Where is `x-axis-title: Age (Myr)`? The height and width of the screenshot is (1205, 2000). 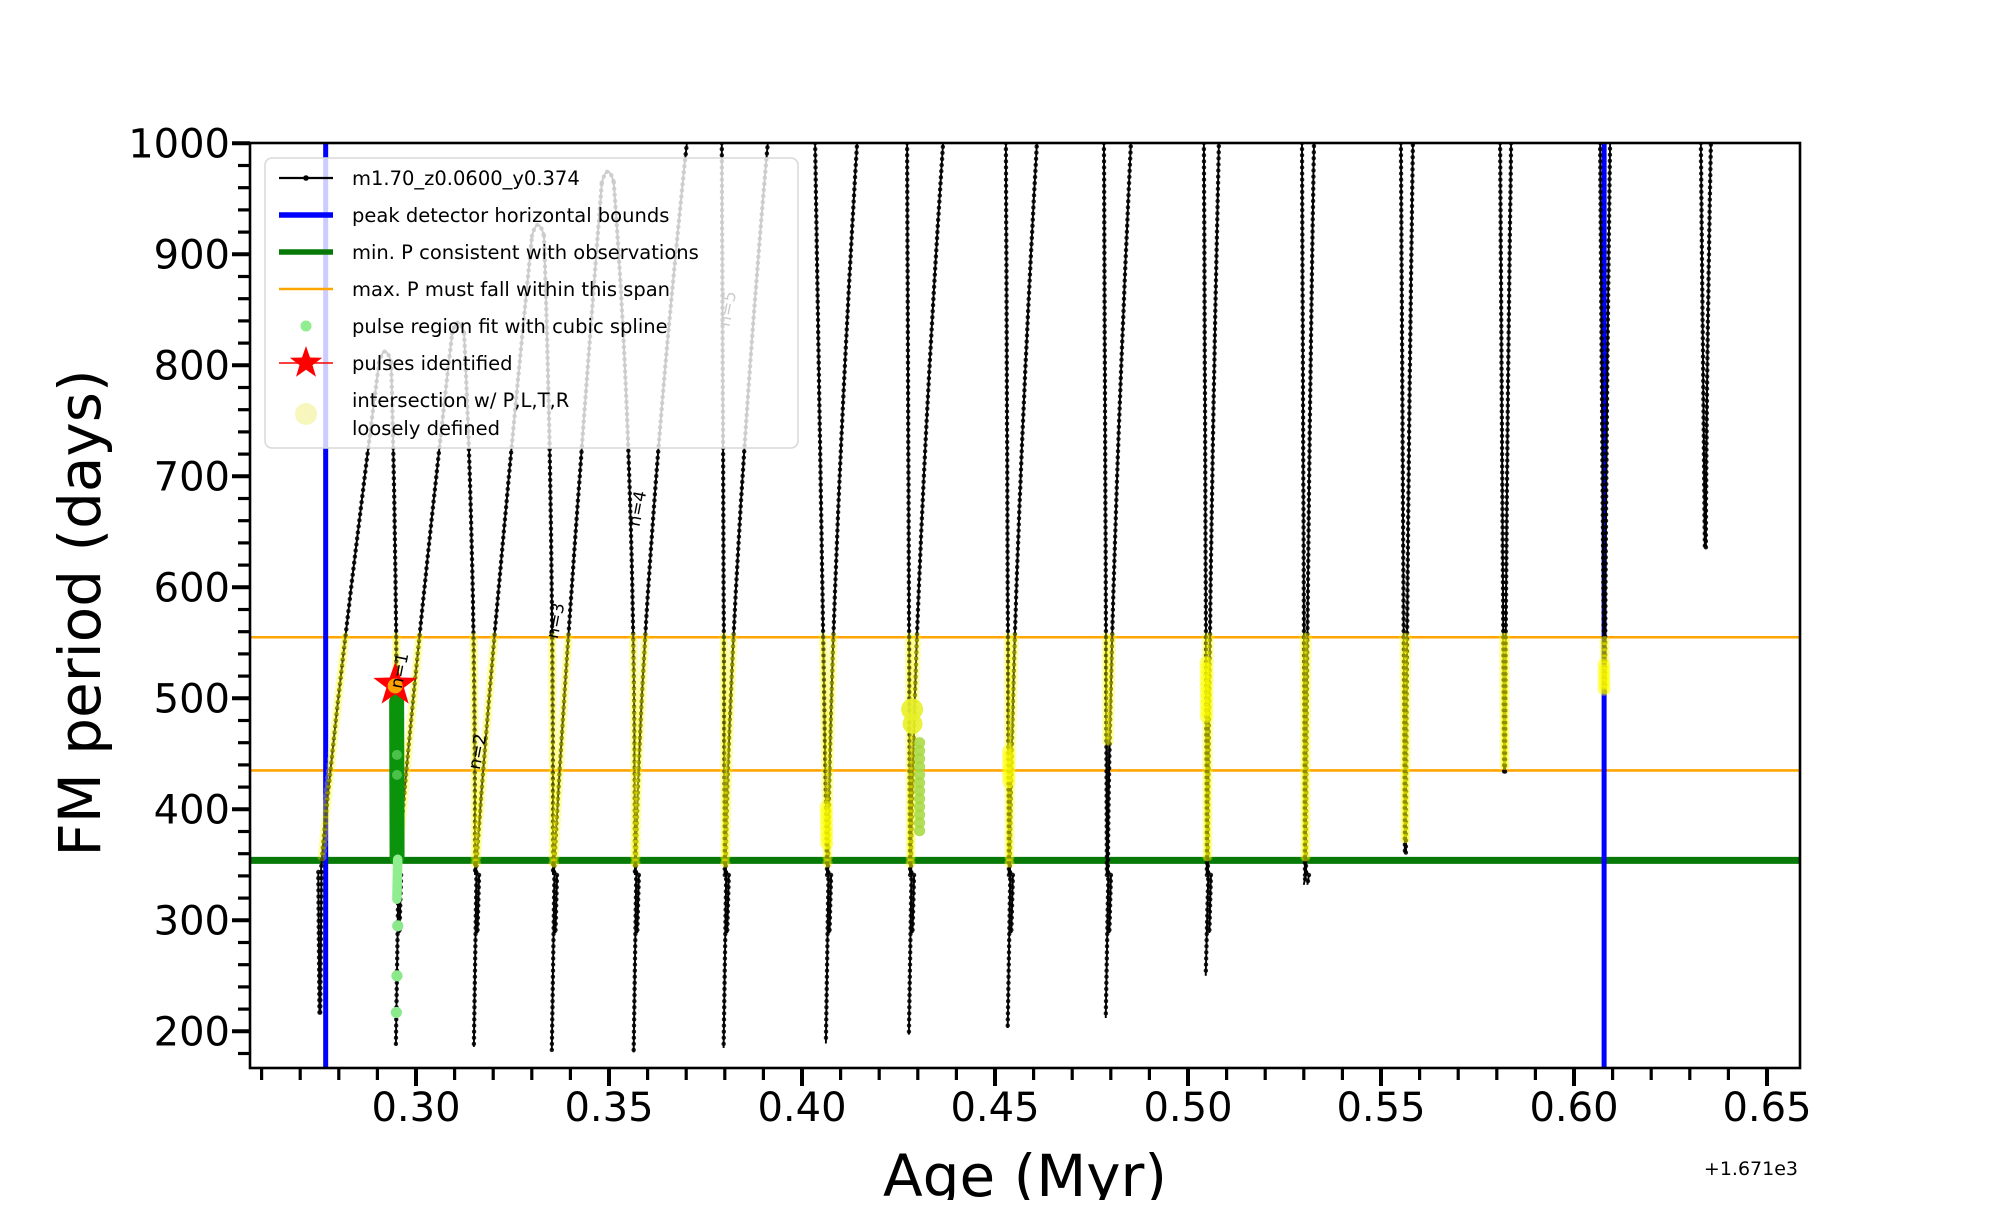 x-axis-title: Age (Myr) is located at coordinates (1025, 1171).